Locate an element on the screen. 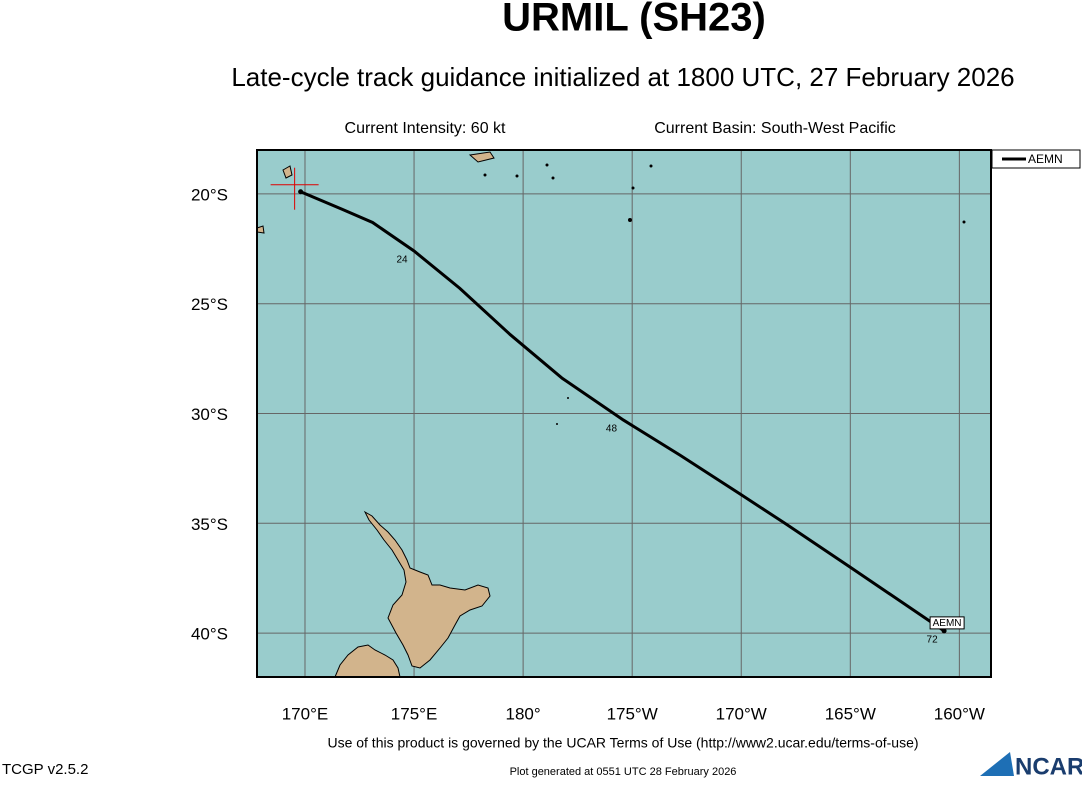  north-island is located at coordinates (427, 589).